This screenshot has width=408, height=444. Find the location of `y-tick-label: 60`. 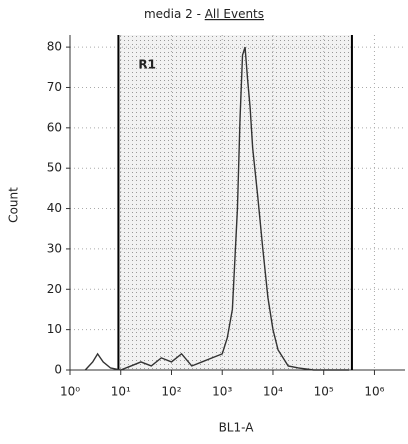

y-tick-label: 60 is located at coordinates (54, 127).